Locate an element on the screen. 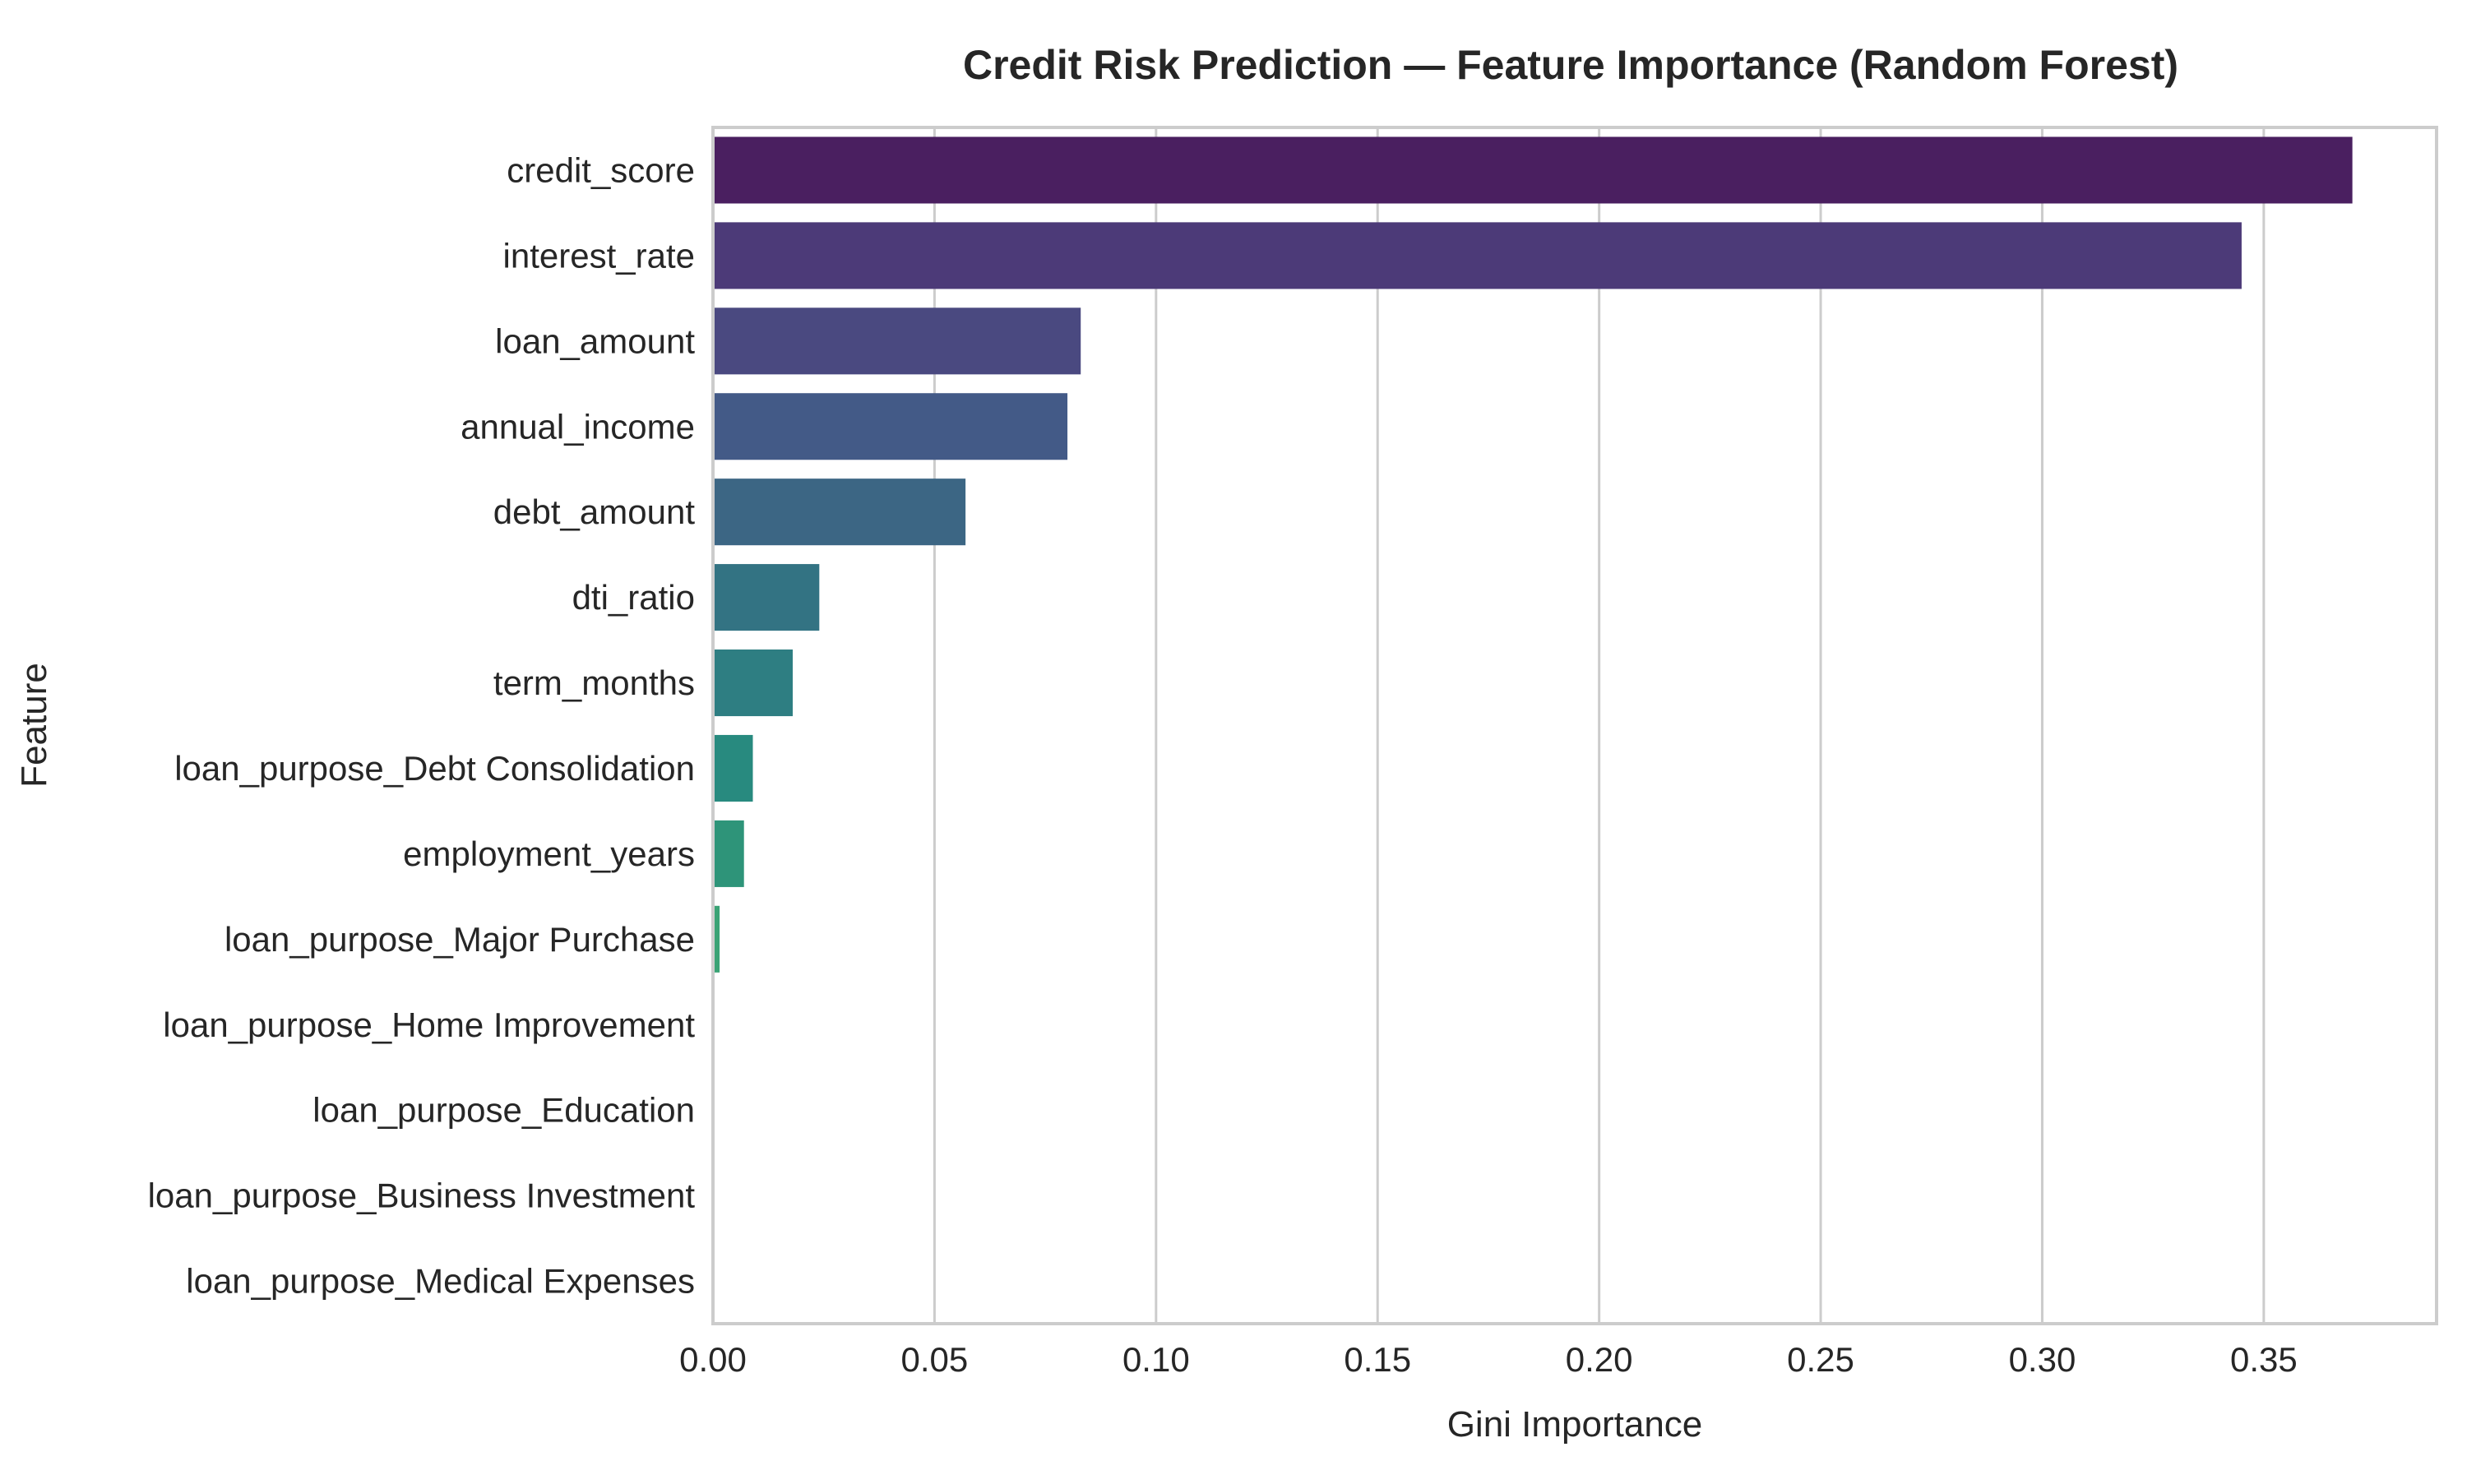 This screenshot has width=2467, height=1484. bar-interest-rate is located at coordinates (1478, 255).